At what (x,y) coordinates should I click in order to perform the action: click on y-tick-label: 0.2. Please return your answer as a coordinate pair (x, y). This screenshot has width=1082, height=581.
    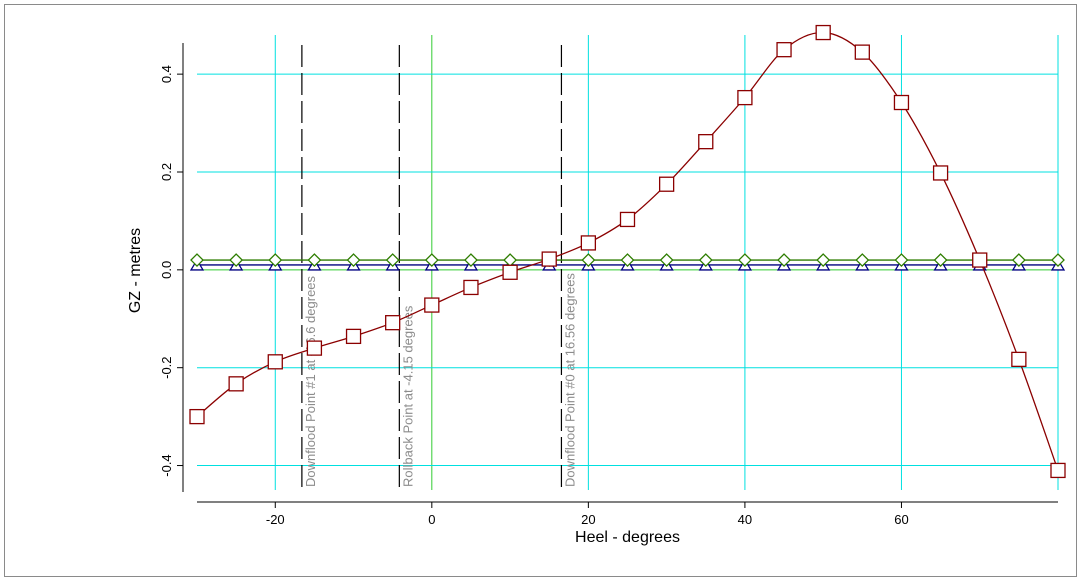
    Looking at the image, I should click on (166, 172).